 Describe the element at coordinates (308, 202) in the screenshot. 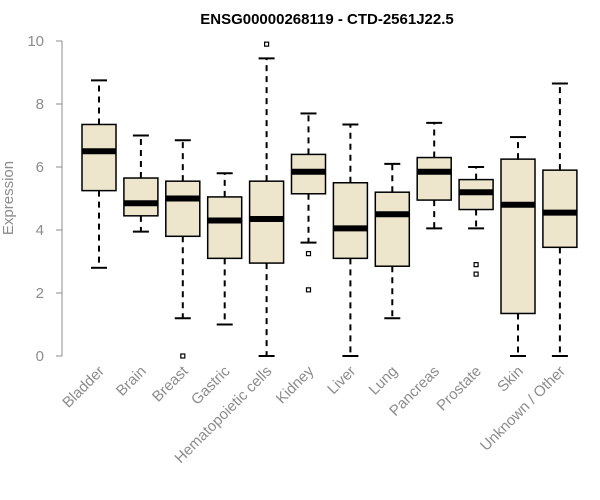

I see `box-kidney` at that location.